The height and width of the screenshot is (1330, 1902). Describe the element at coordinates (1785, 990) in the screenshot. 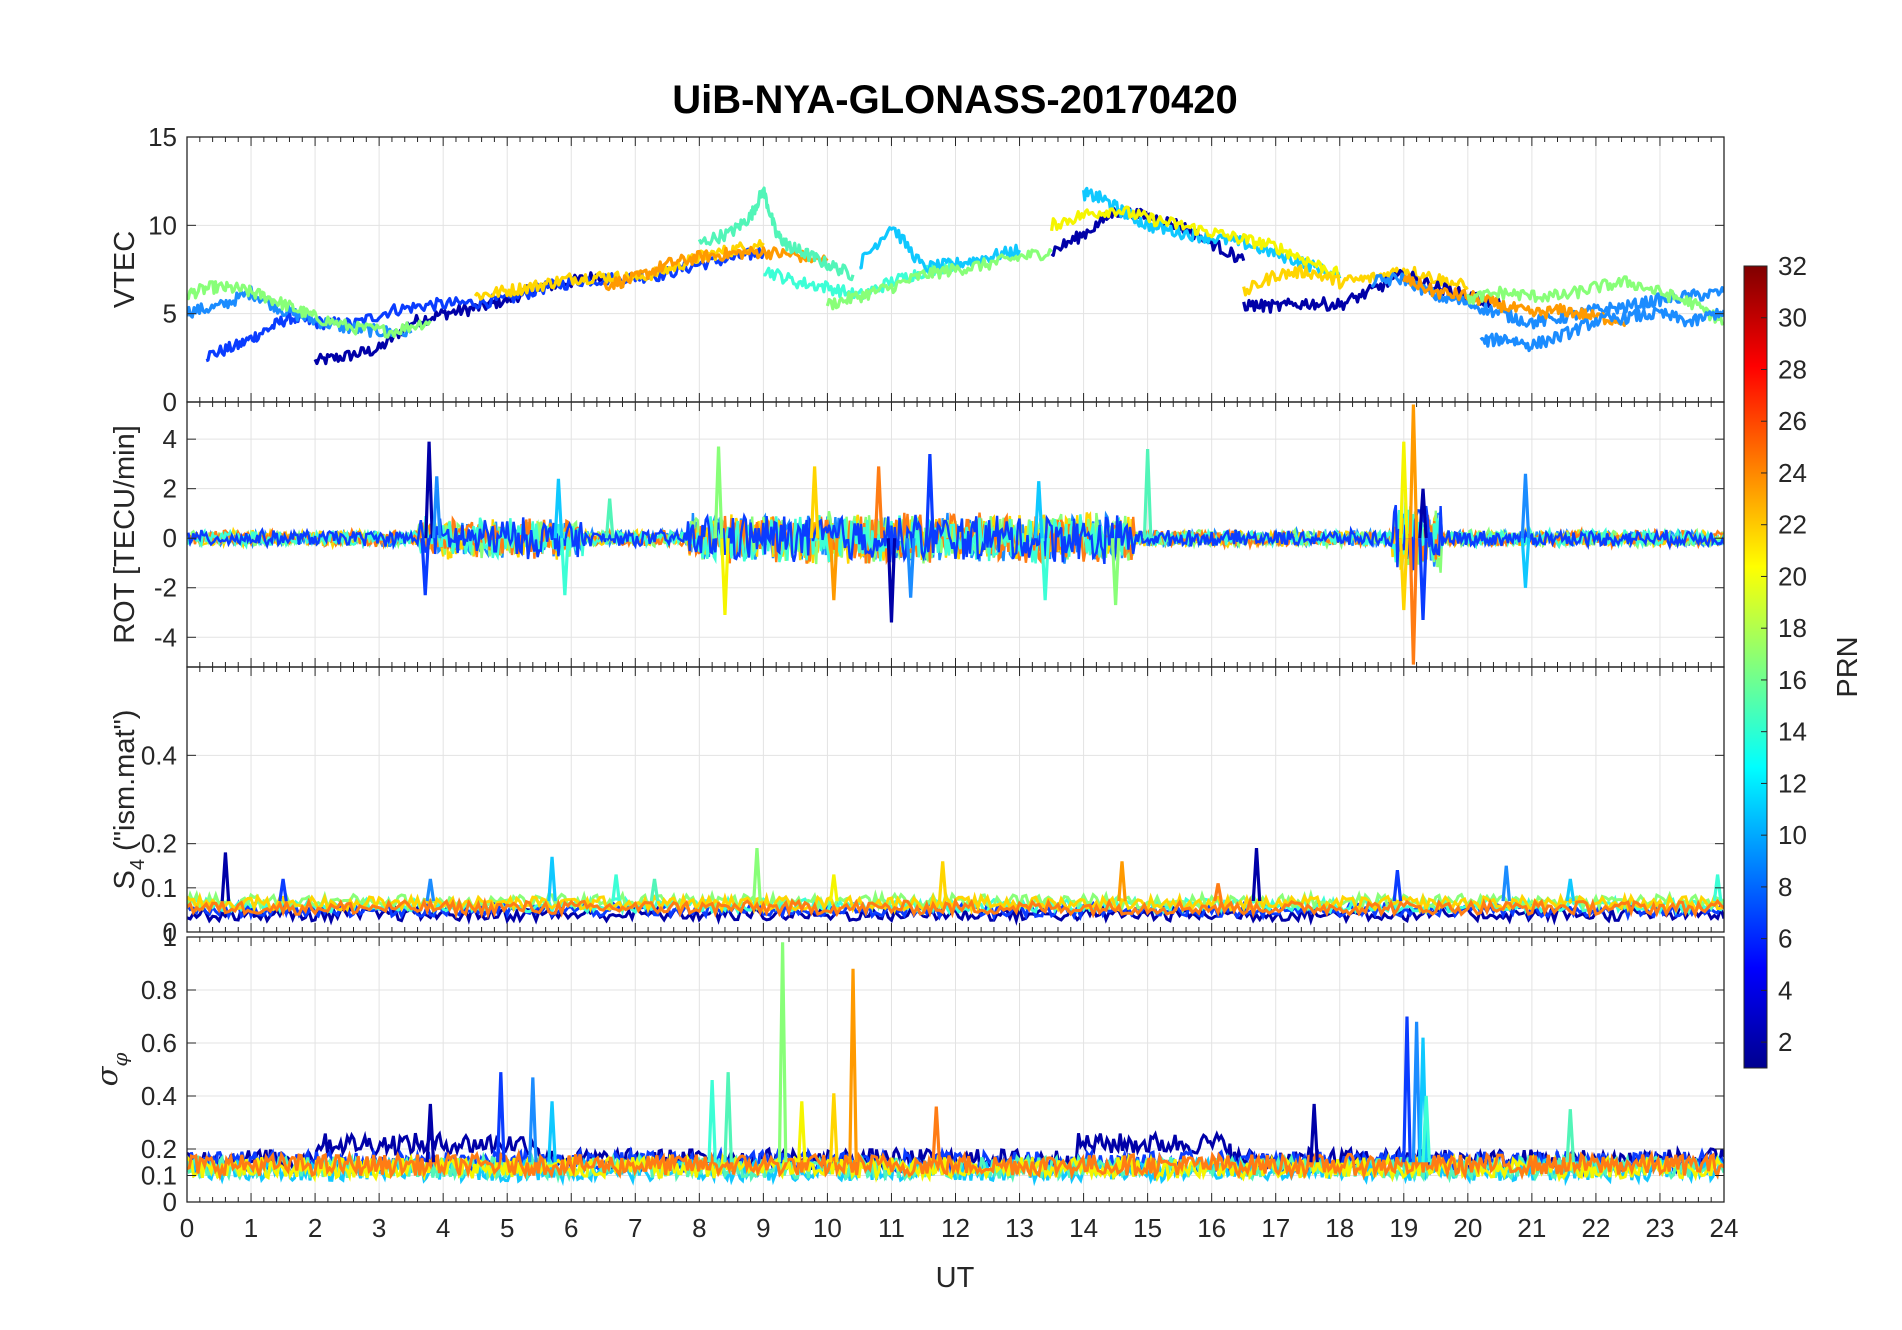

I see `colorbar-tick-label: 4` at that location.